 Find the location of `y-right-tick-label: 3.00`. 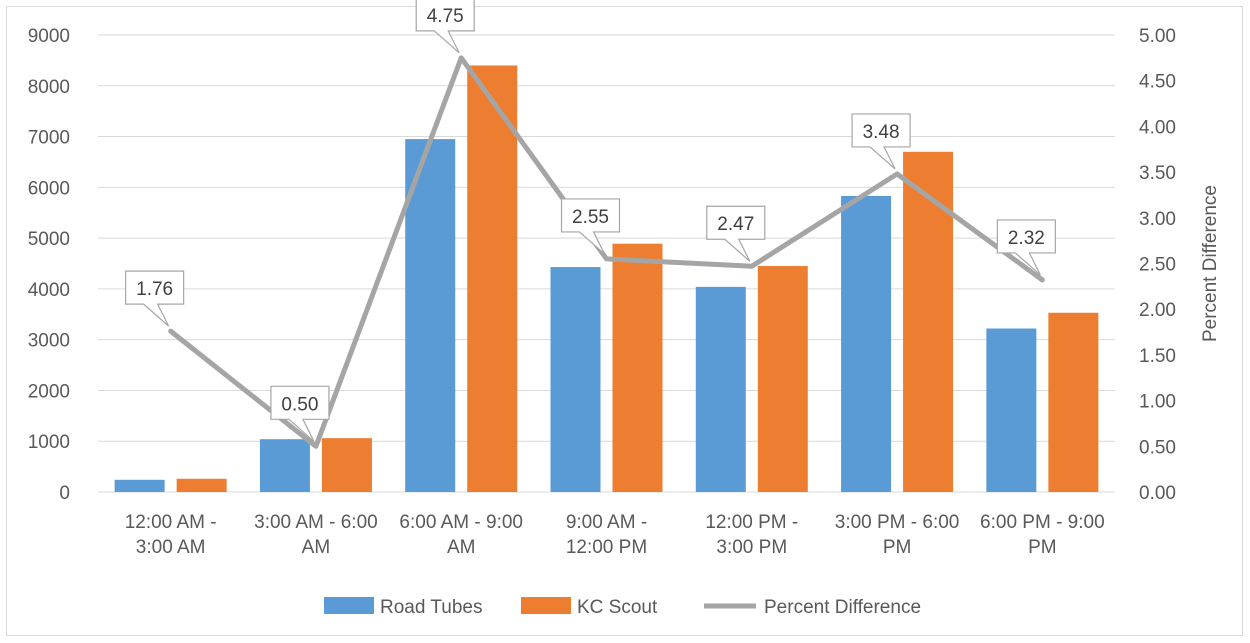

y-right-tick-label: 3.00 is located at coordinates (1157, 219).